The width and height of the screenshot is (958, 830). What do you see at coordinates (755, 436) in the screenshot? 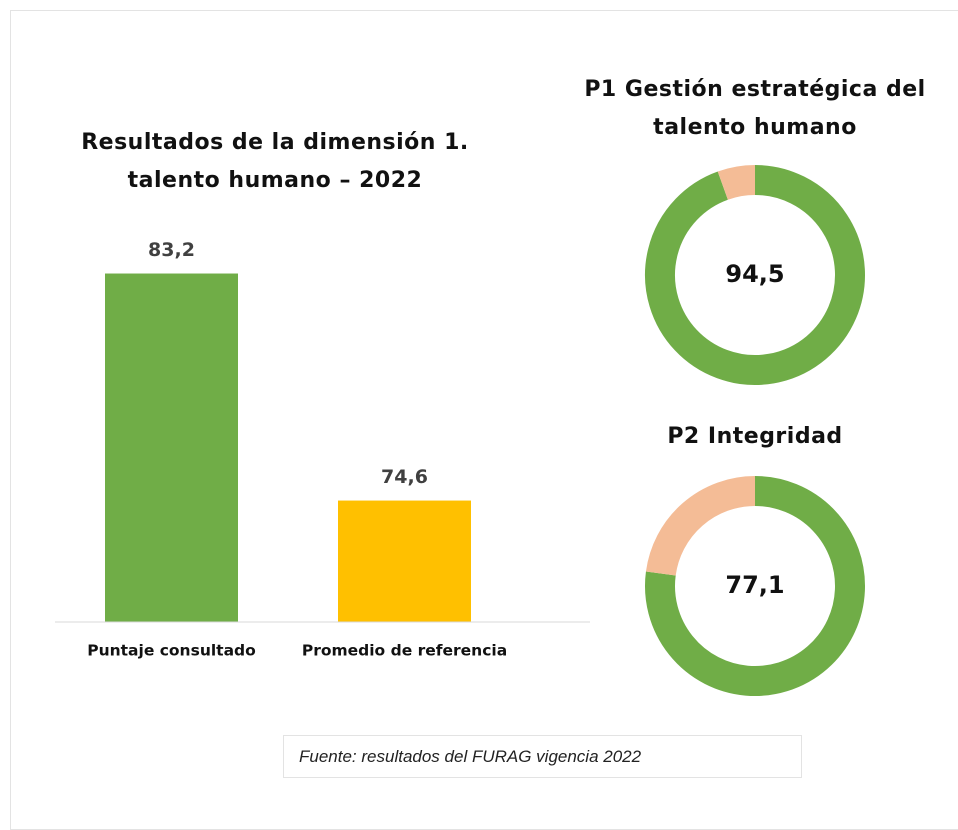
I see `donut-title: P2 Integridad` at bounding box center [755, 436].